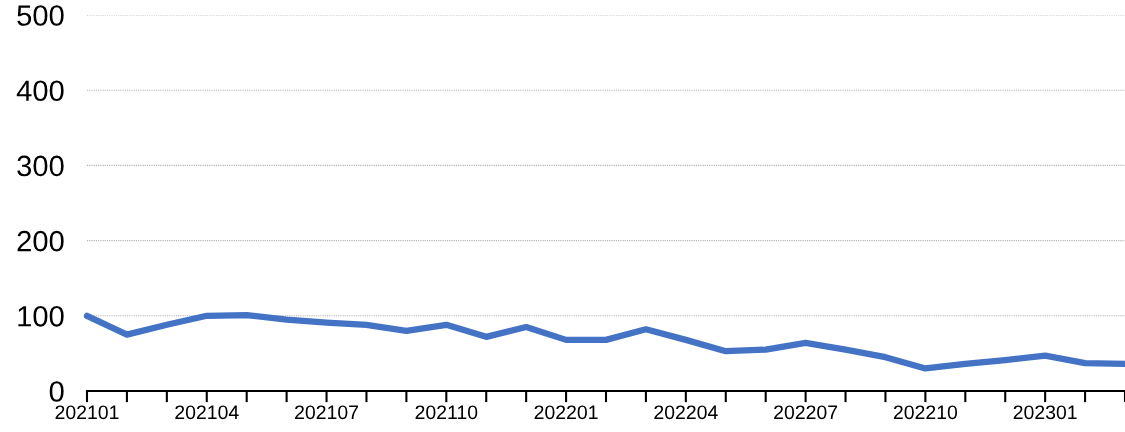 The width and height of the screenshot is (1125, 432). Describe the element at coordinates (40, 91) in the screenshot. I see `y-tick-label: 400` at that location.